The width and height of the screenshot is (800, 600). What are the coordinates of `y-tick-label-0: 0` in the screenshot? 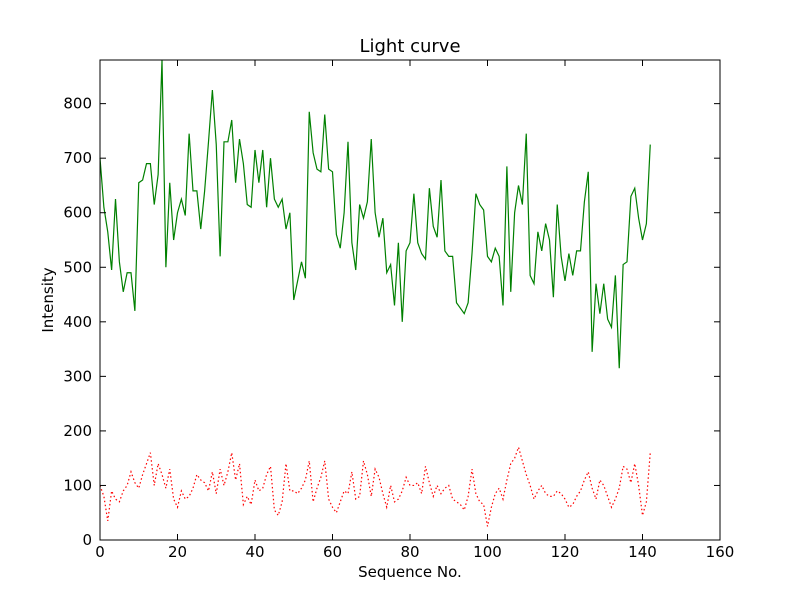 It's located at (87, 540).